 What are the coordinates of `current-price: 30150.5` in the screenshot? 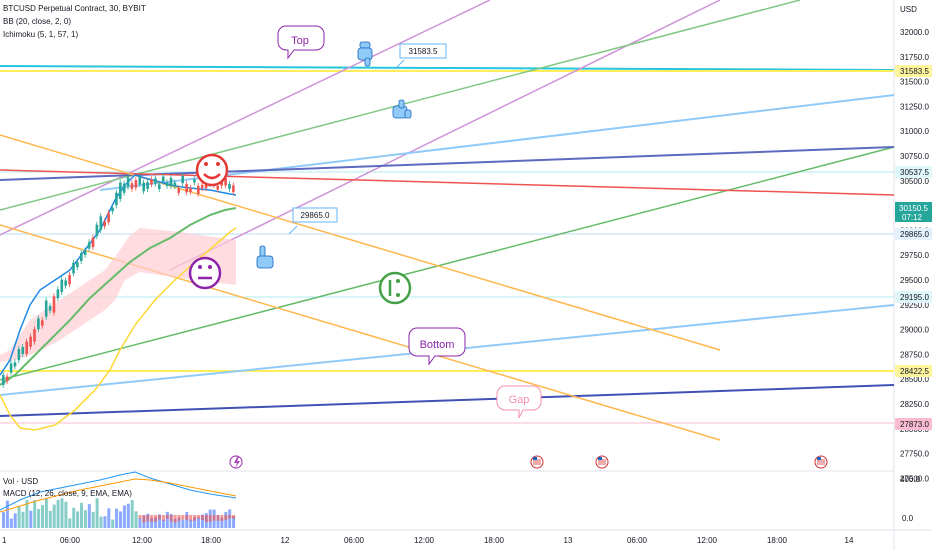 It's located at (913, 208).